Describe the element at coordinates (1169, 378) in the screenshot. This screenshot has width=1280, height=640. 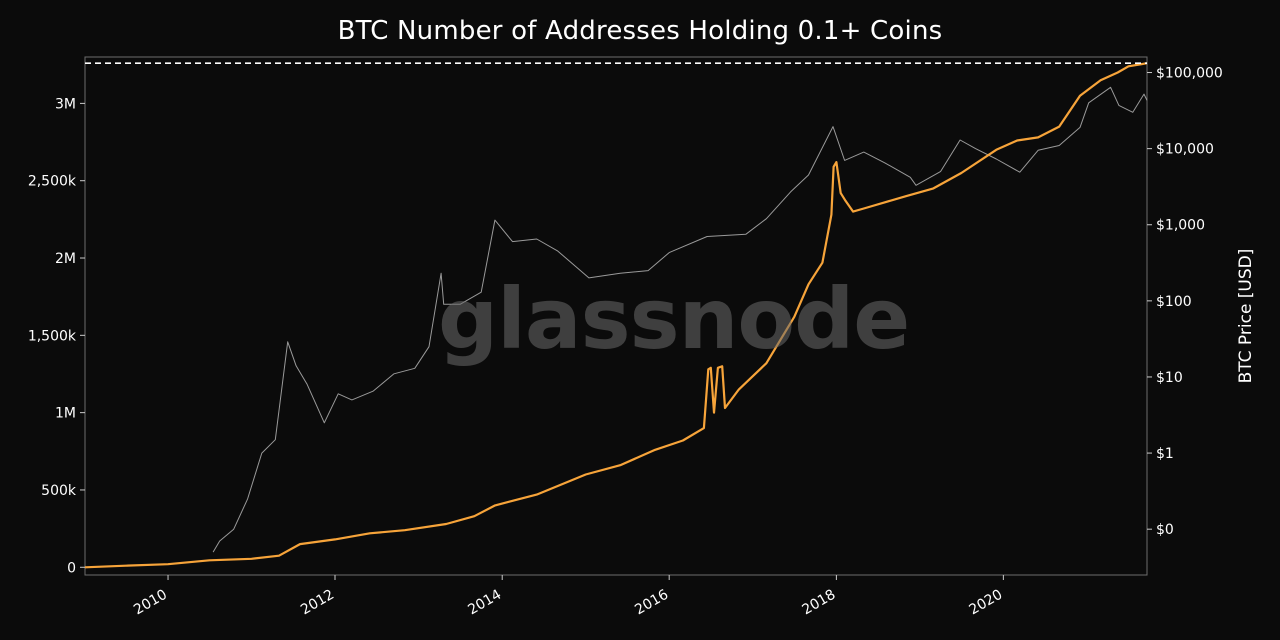
I see `y2-tick-label: $10` at that location.